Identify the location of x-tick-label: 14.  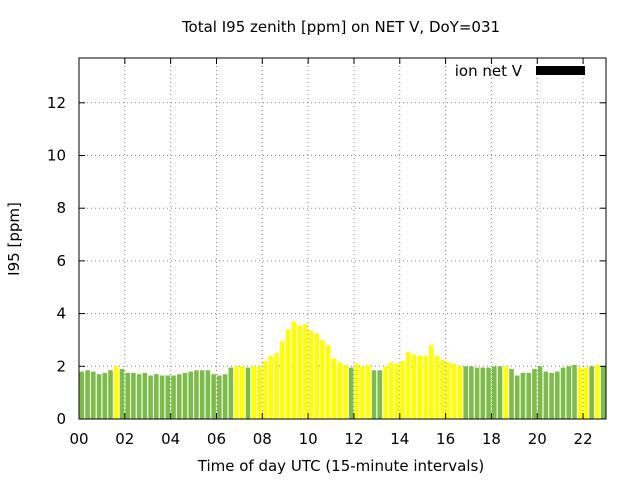
(399, 439).